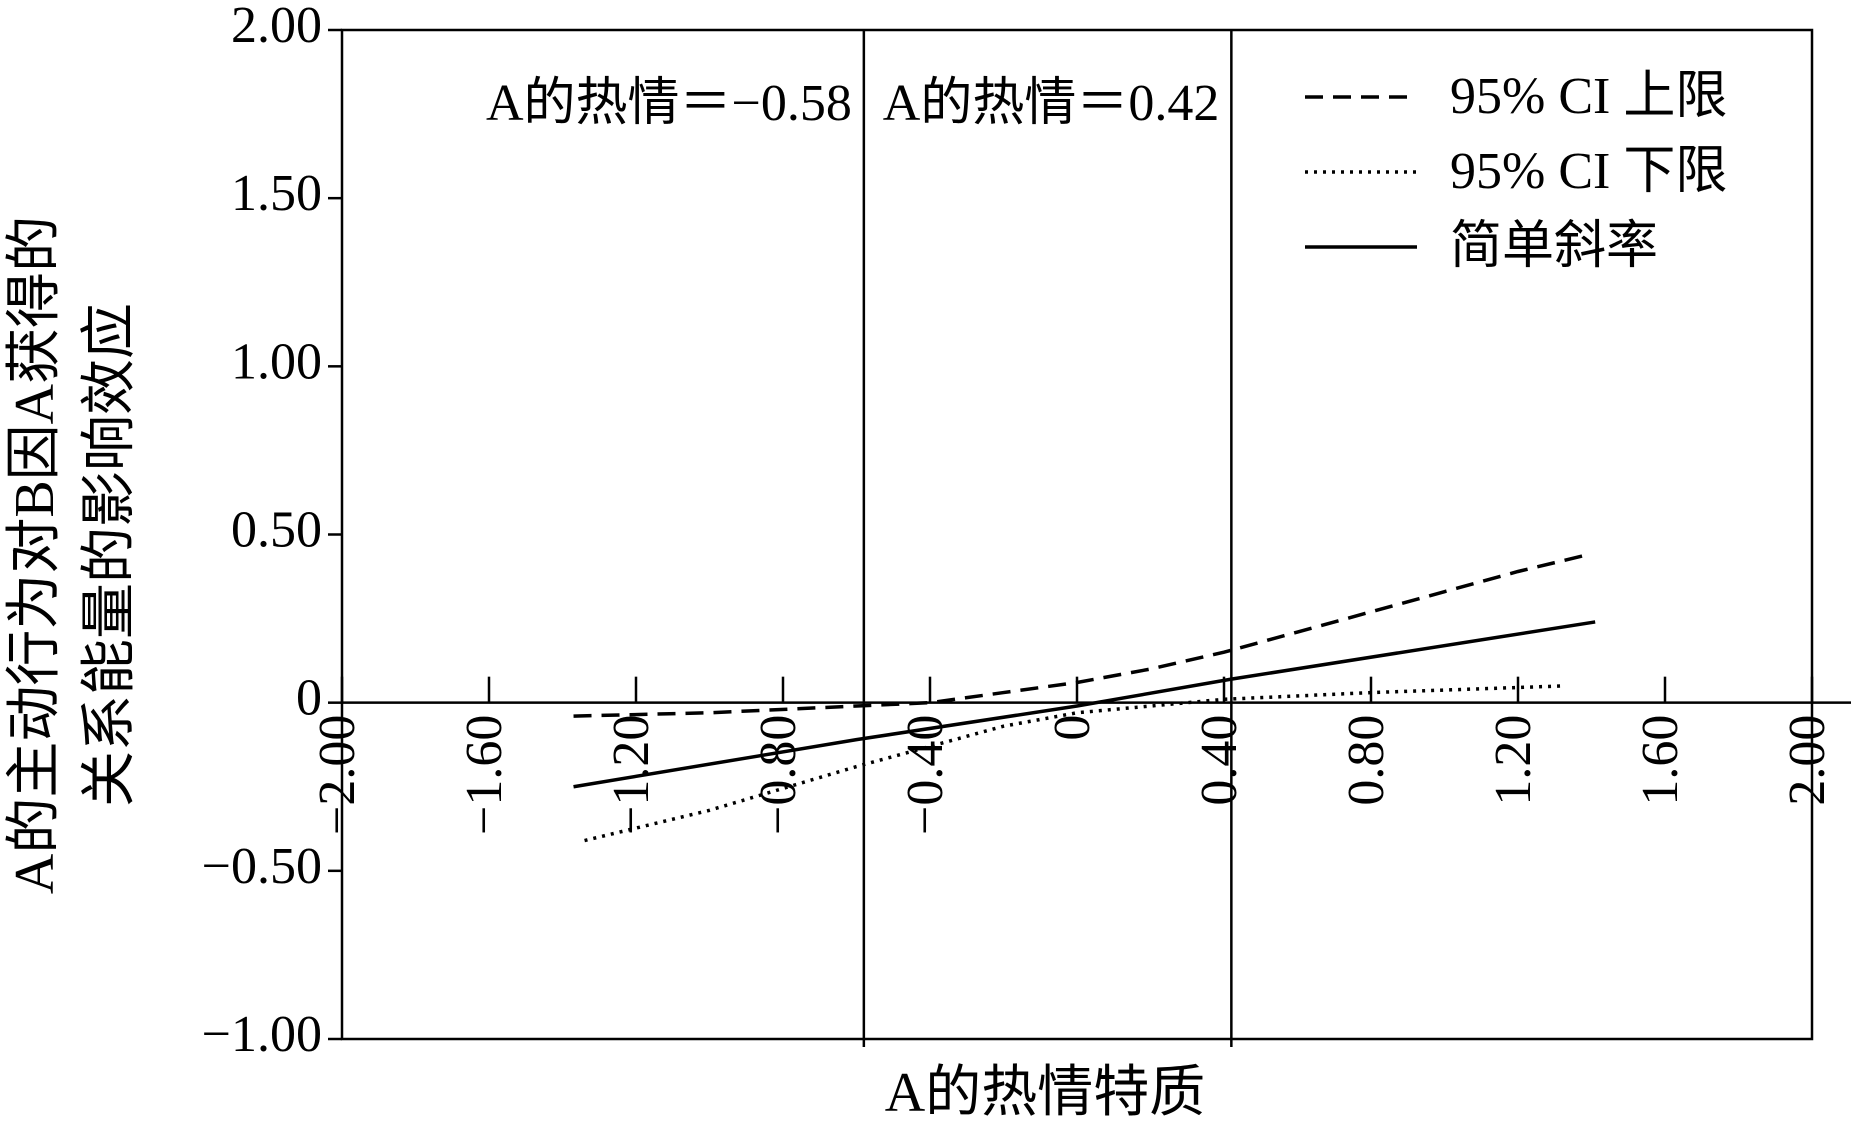 This screenshot has height=1125, width=1851. Describe the element at coordinates (262, 866) in the screenshot. I see `y-tick-label: −0.50` at that location.